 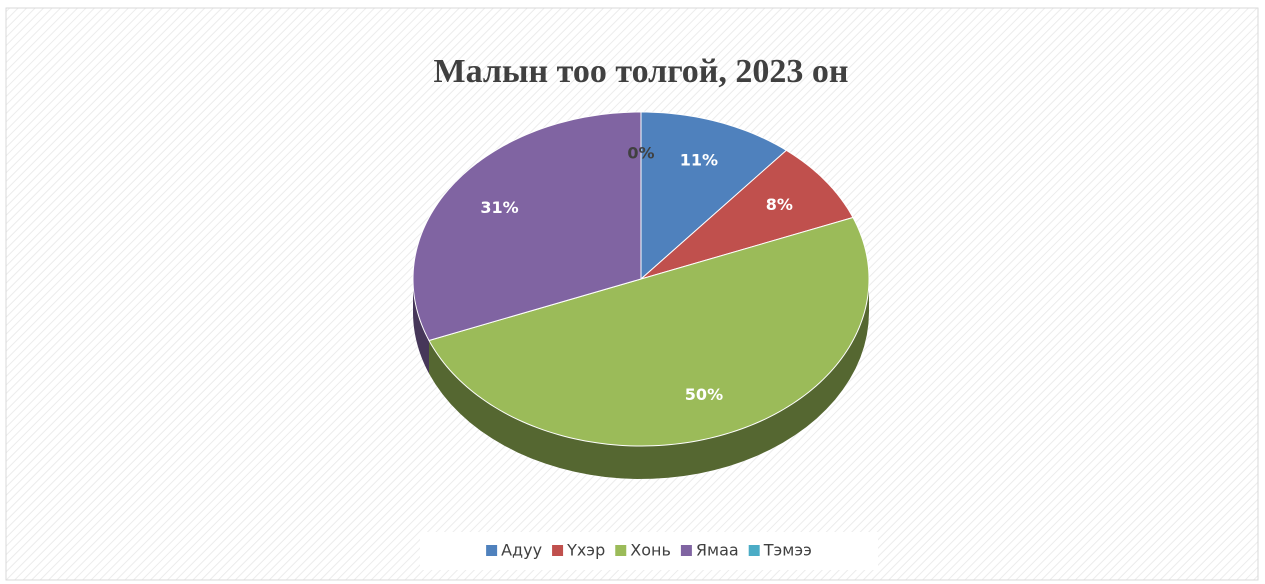 I want to click on legend-label: Адуу, so click(x=521, y=550).